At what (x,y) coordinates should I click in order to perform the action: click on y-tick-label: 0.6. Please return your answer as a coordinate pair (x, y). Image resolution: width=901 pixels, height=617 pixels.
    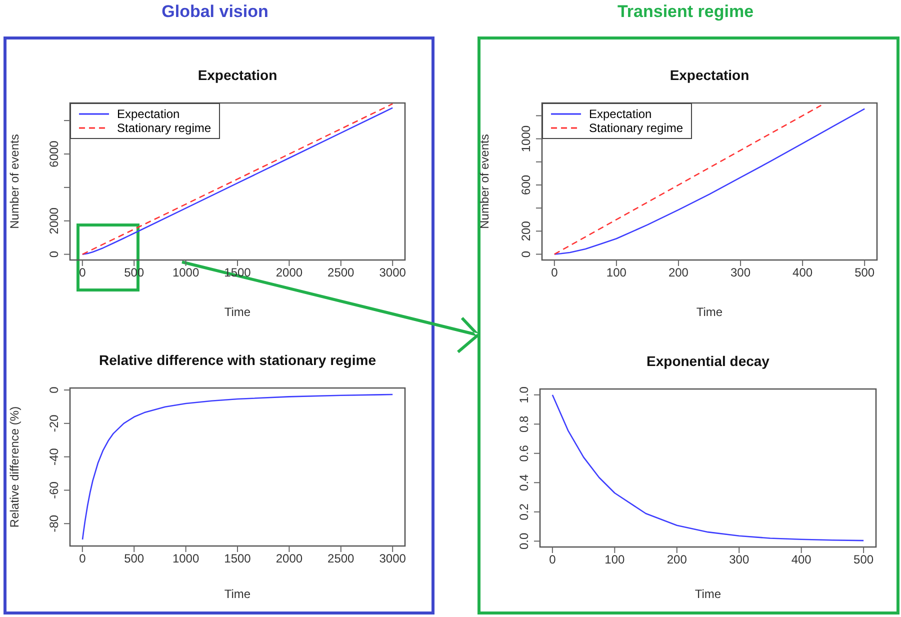
    Looking at the image, I should click on (524, 453).